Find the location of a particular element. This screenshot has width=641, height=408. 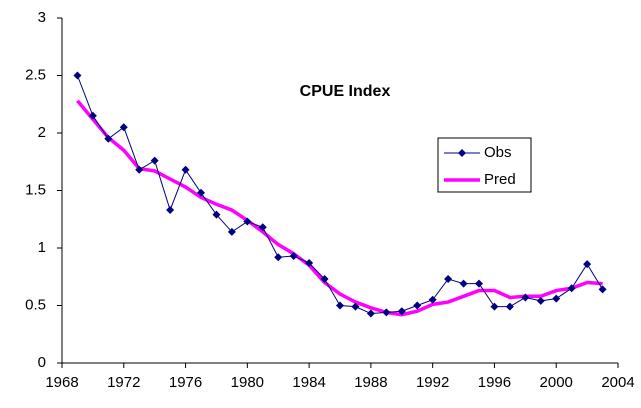

legend-box is located at coordinates (484, 165).